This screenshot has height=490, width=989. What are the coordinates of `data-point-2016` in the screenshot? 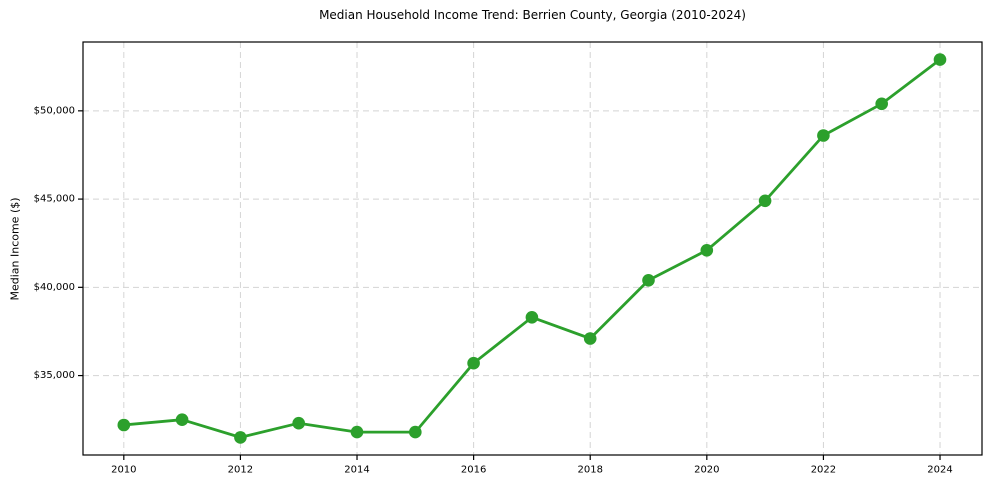 It's located at (473, 363).